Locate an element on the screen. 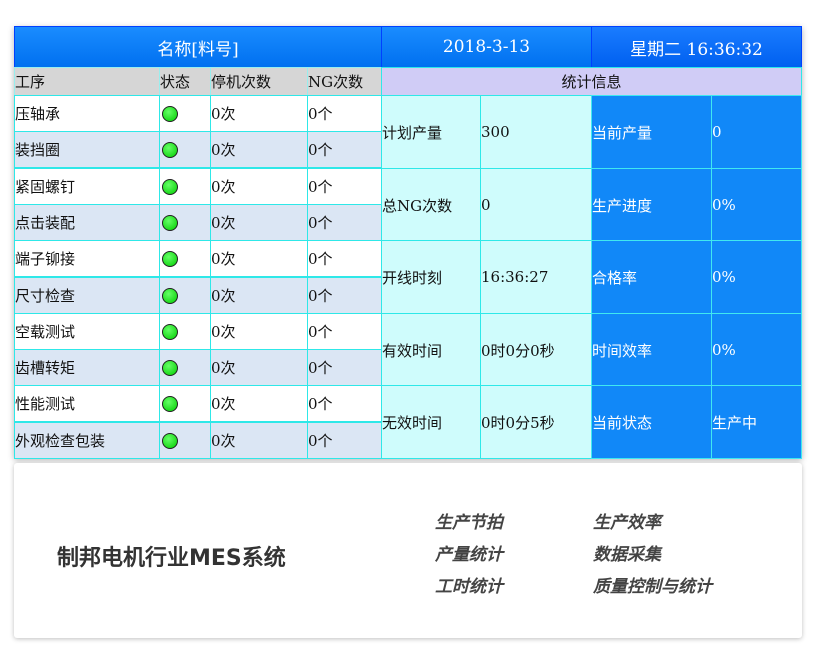 This screenshot has height=664, width=816. stat-value: 0时0分5秒 is located at coordinates (536, 422).